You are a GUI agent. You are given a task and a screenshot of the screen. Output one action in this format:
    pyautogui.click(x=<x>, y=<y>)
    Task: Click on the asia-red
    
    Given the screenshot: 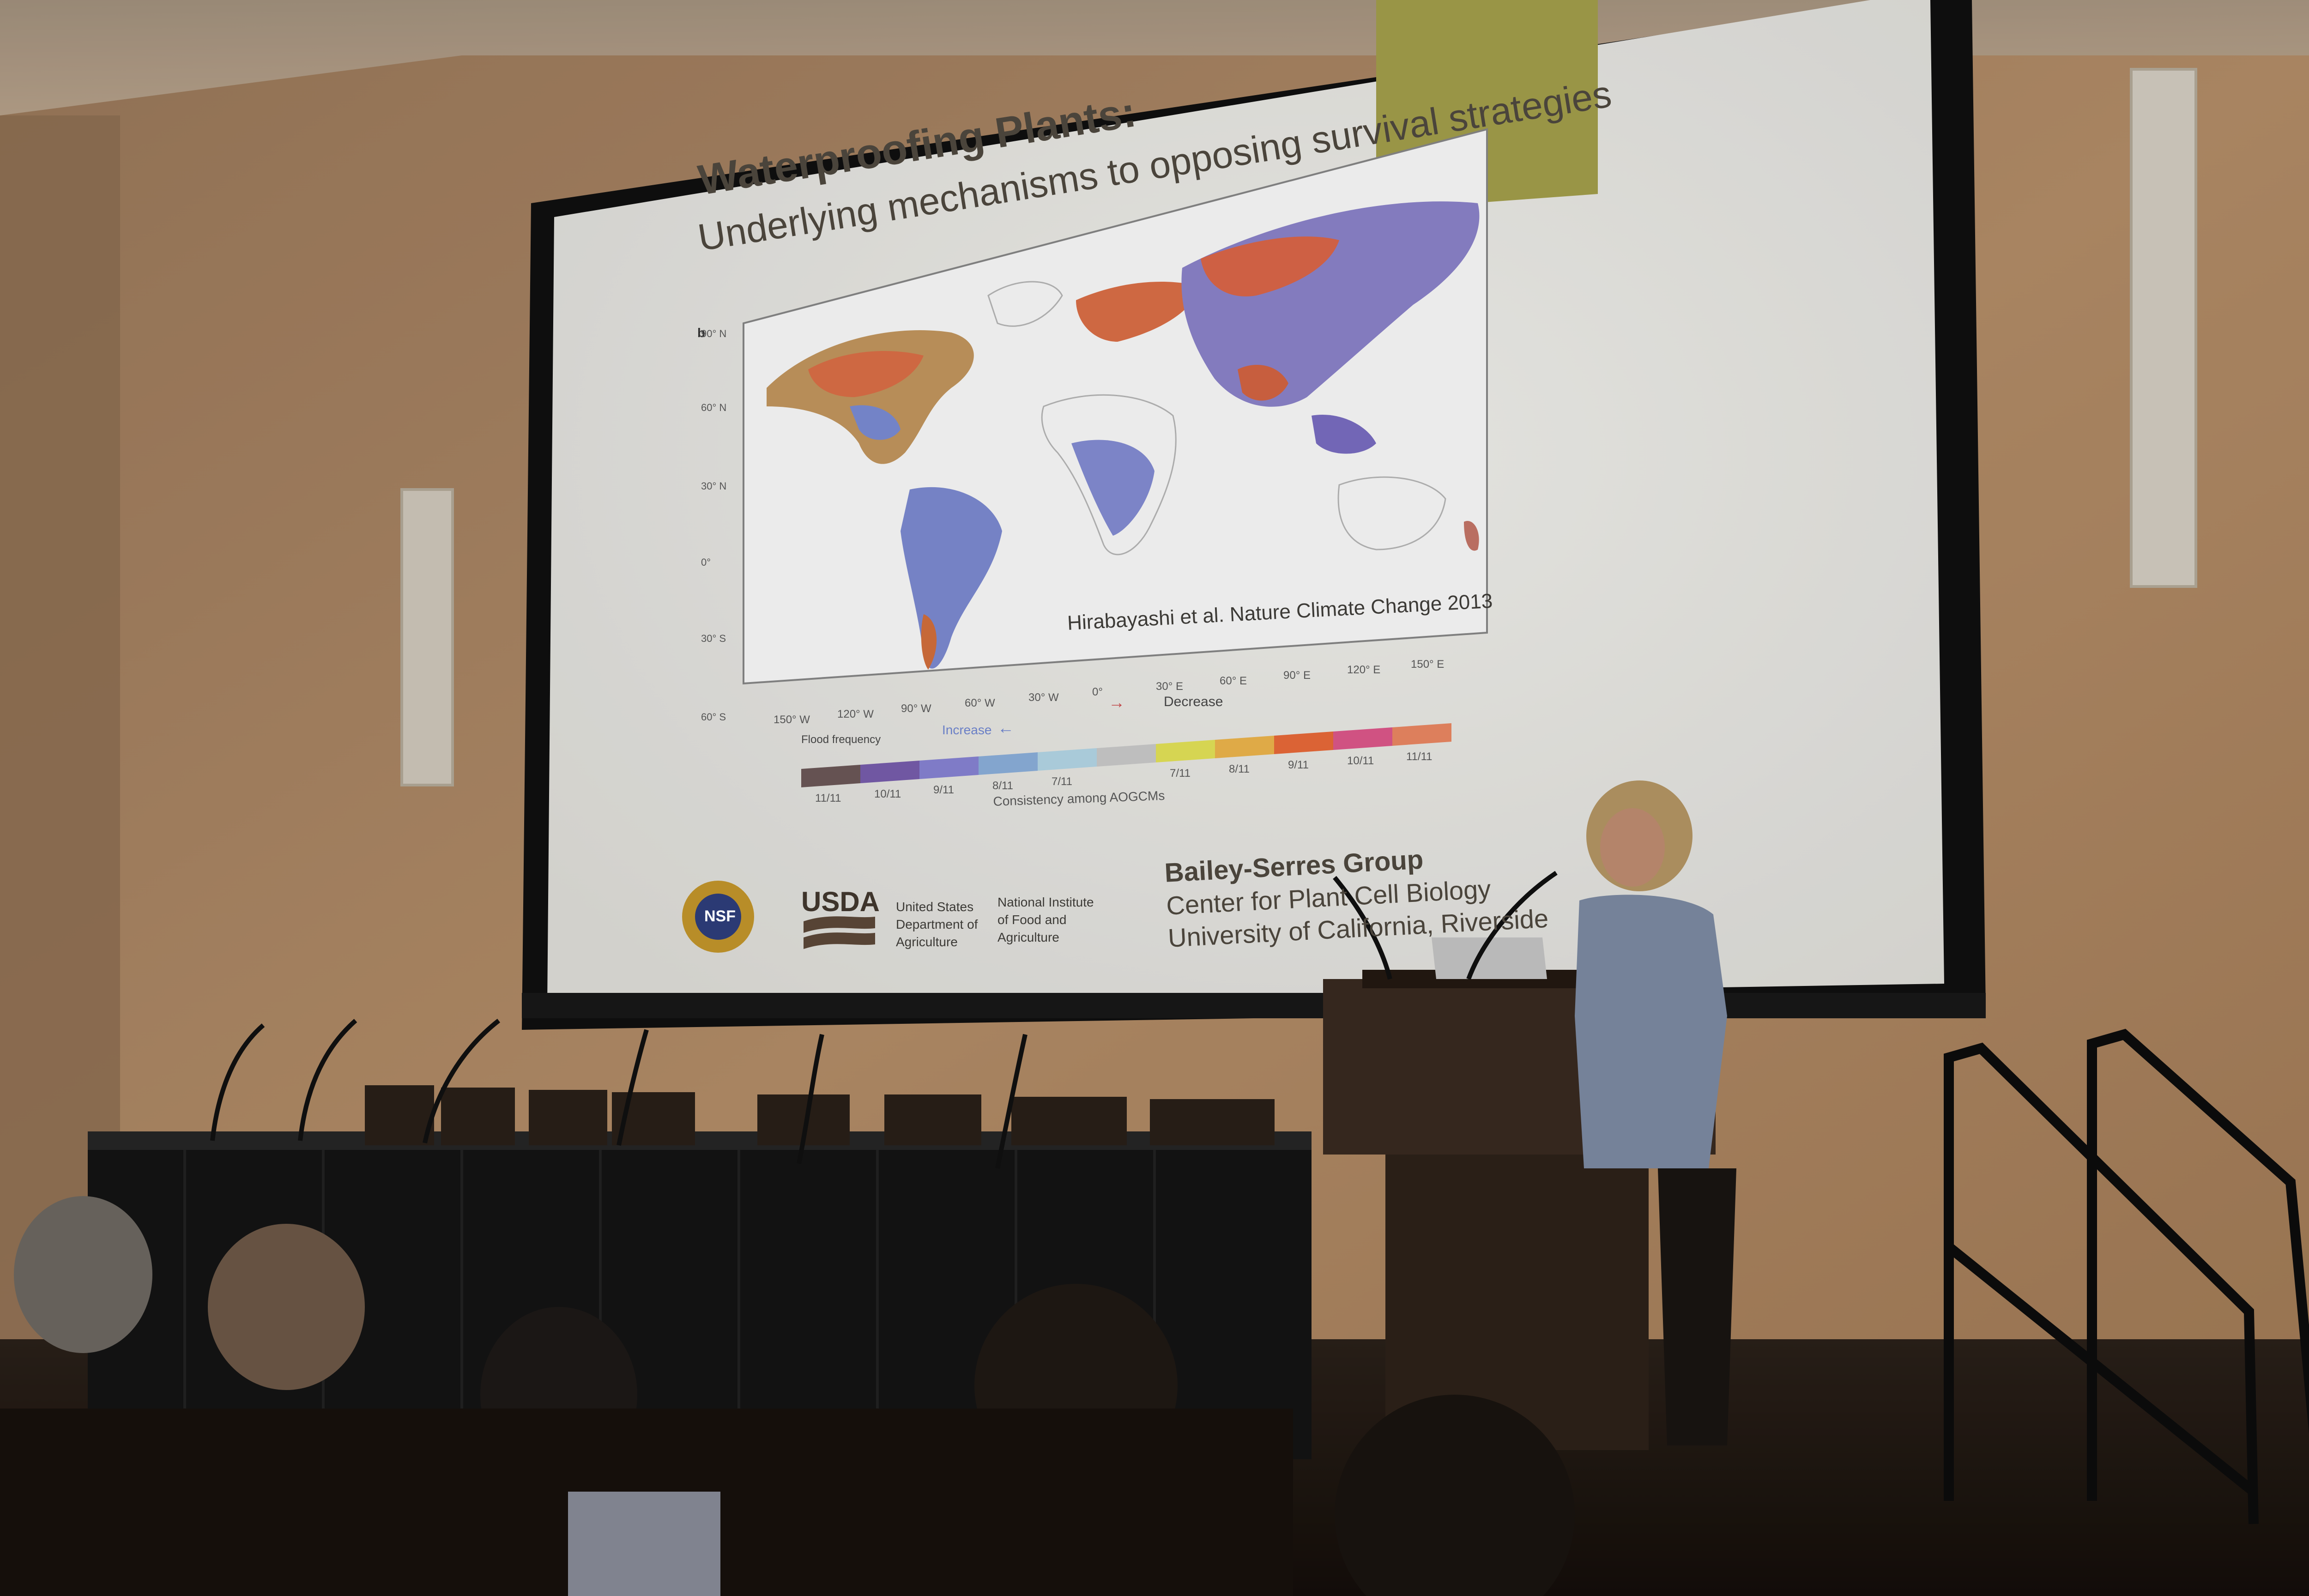 What is the action you would take?
    pyautogui.click(x=1270, y=266)
    